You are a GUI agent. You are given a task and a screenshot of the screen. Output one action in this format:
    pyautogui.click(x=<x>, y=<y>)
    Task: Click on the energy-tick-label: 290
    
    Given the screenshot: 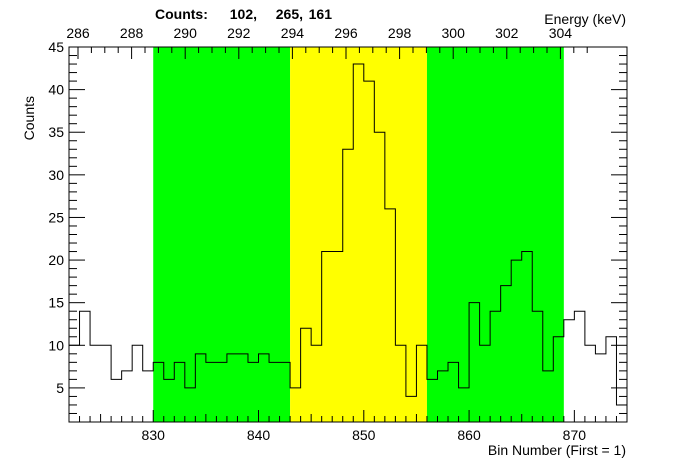 What is the action you would take?
    pyautogui.click(x=186, y=33)
    